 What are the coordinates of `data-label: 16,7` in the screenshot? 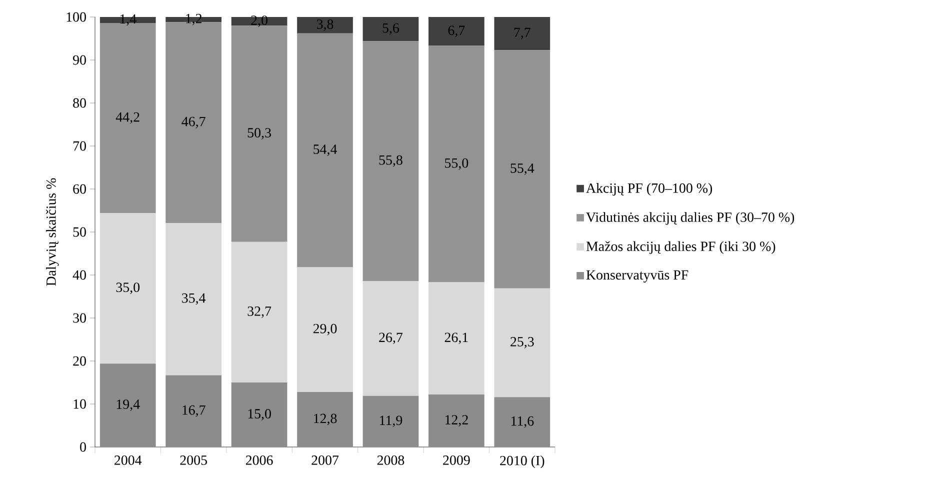 It's located at (194, 411).